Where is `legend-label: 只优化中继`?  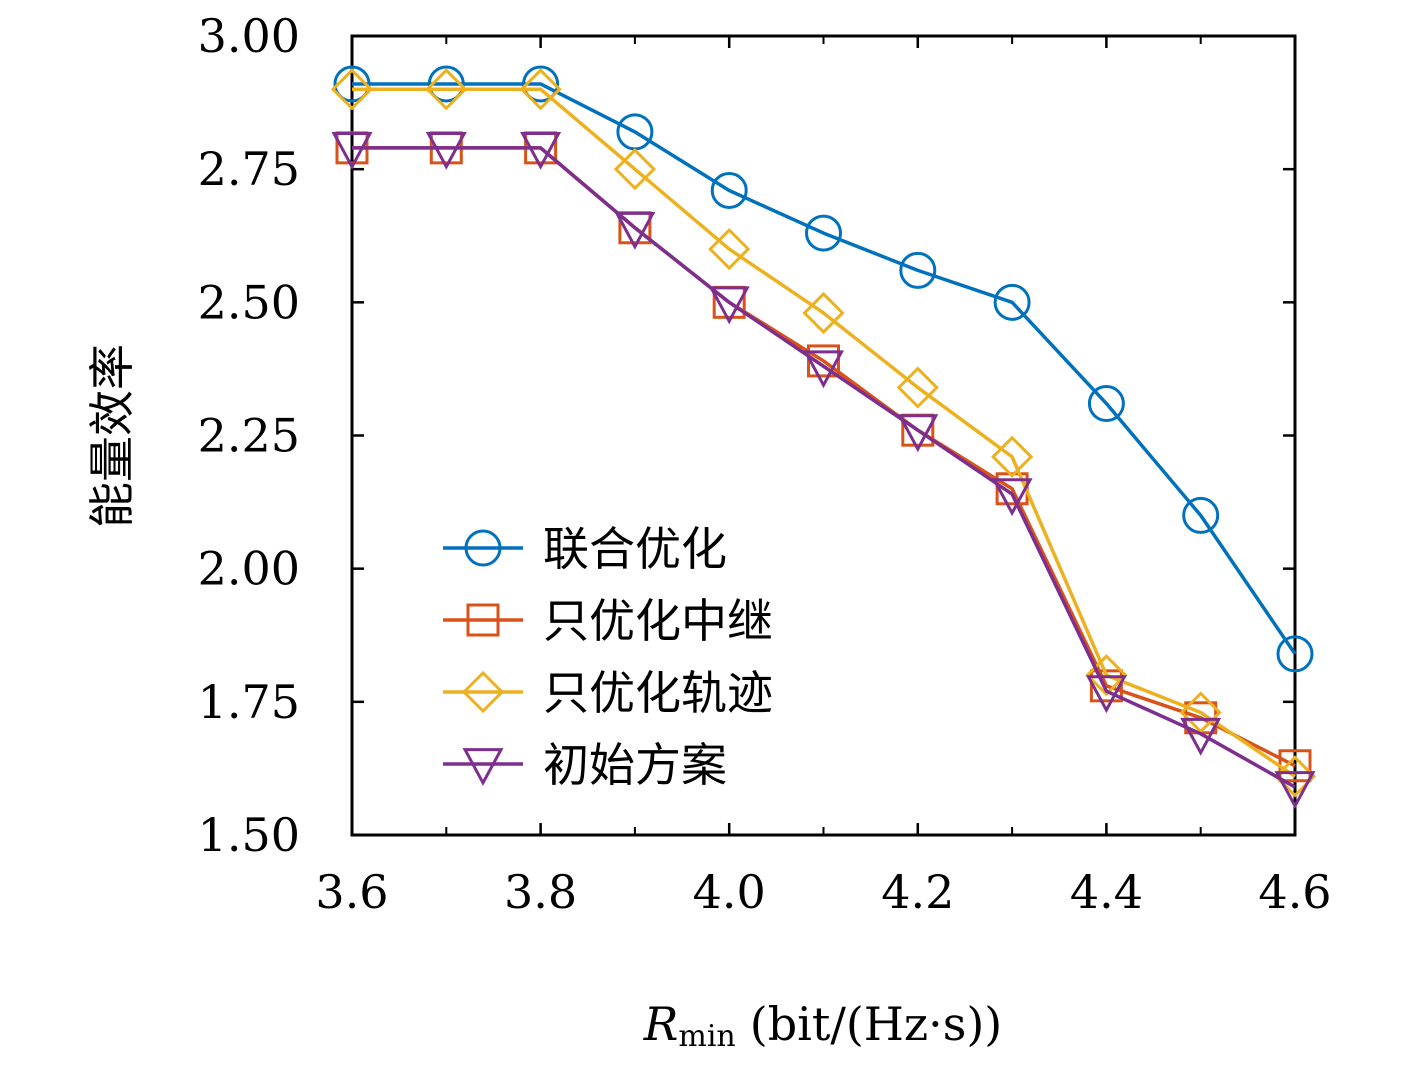 legend-label: 只优化中继 is located at coordinates (658, 621).